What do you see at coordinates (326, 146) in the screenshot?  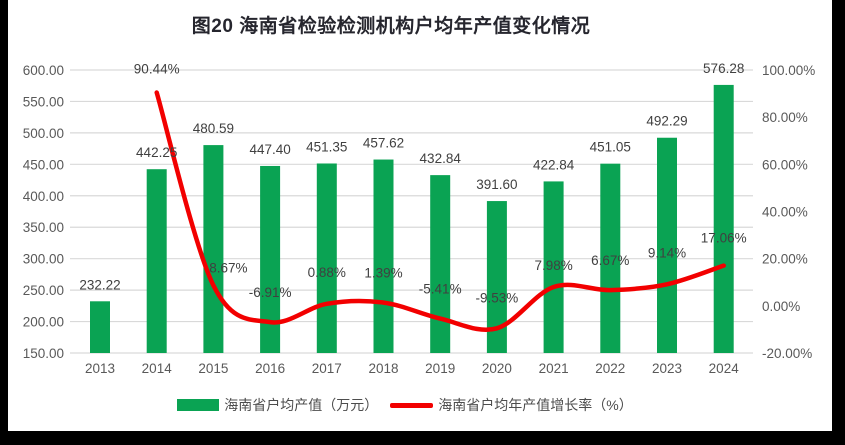 I see `bar-value-label-2017: 451.35` at bounding box center [326, 146].